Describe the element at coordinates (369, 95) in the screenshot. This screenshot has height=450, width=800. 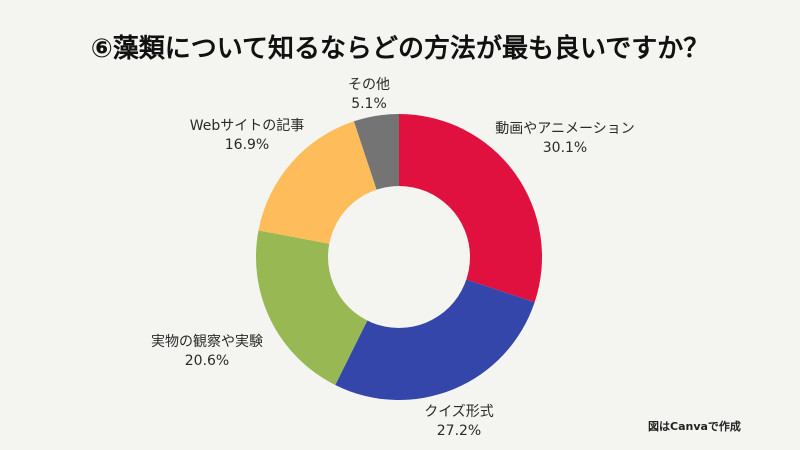
I see `label-other: その他 5.1%` at that location.